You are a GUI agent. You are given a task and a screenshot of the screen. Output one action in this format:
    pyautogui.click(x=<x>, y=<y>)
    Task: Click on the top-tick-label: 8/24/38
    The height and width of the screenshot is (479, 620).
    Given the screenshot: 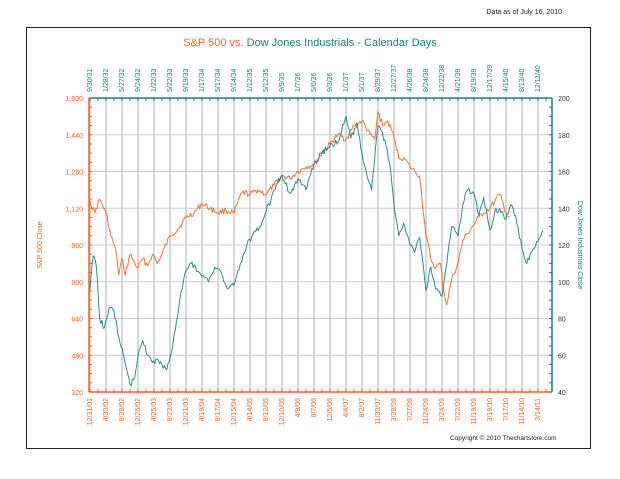 What is the action you would take?
    pyautogui.click(x=426, y=80)
    